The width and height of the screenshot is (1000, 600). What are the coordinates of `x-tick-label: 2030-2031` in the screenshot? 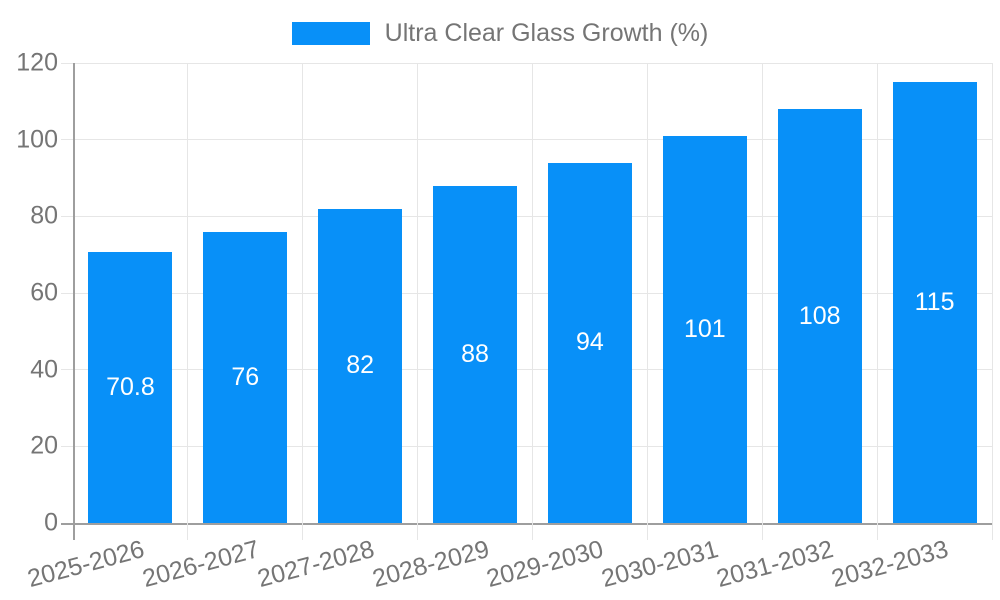 It's located at (660, 564).